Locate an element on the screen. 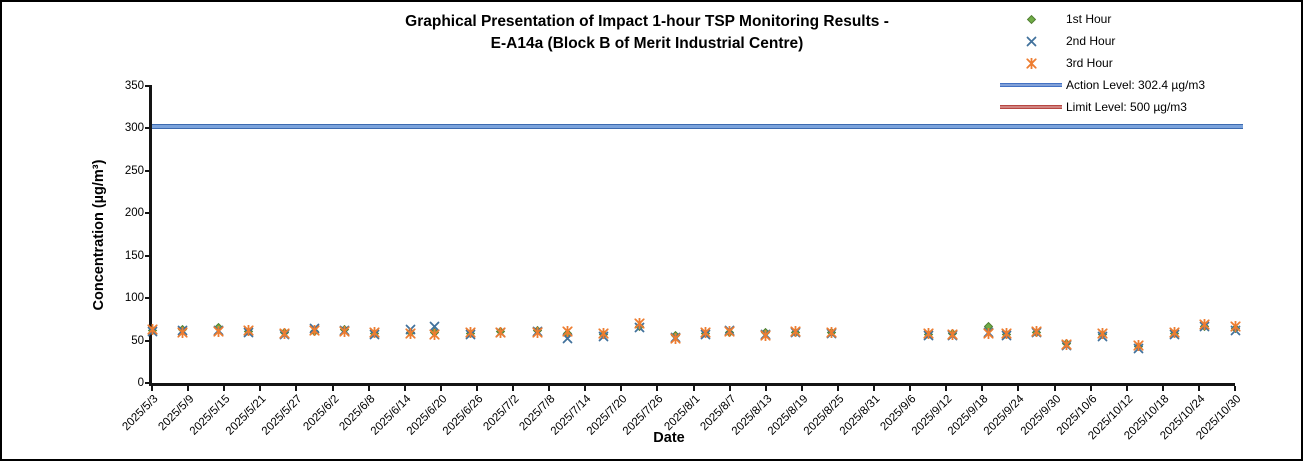 The width and height of the screenshot is (1303, 461). legend-line-icon is located at coordinates (1031, 85).